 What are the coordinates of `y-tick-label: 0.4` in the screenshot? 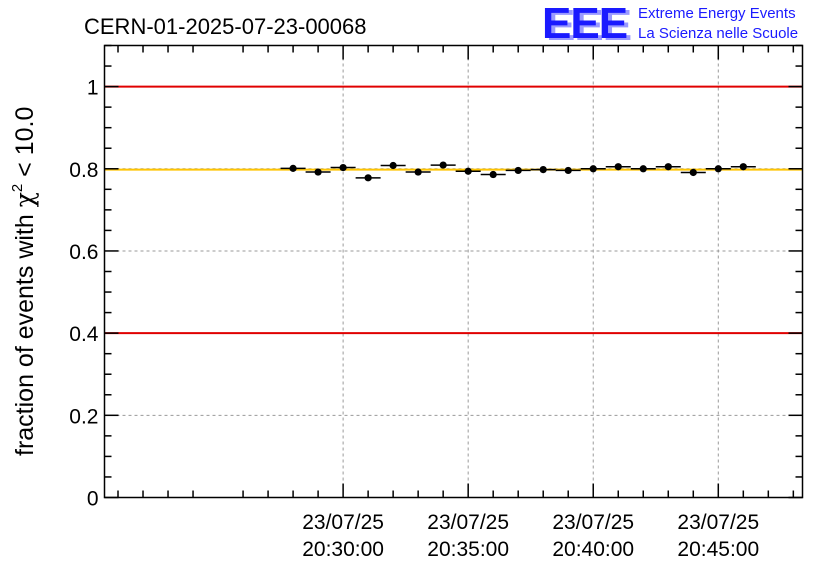 It's located at (84, 334).